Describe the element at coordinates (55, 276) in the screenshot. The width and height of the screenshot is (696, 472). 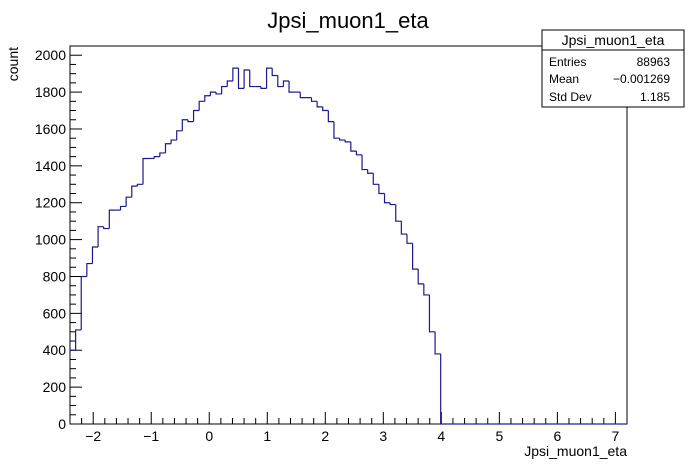
I see `y-tick-label: 800` at that location.